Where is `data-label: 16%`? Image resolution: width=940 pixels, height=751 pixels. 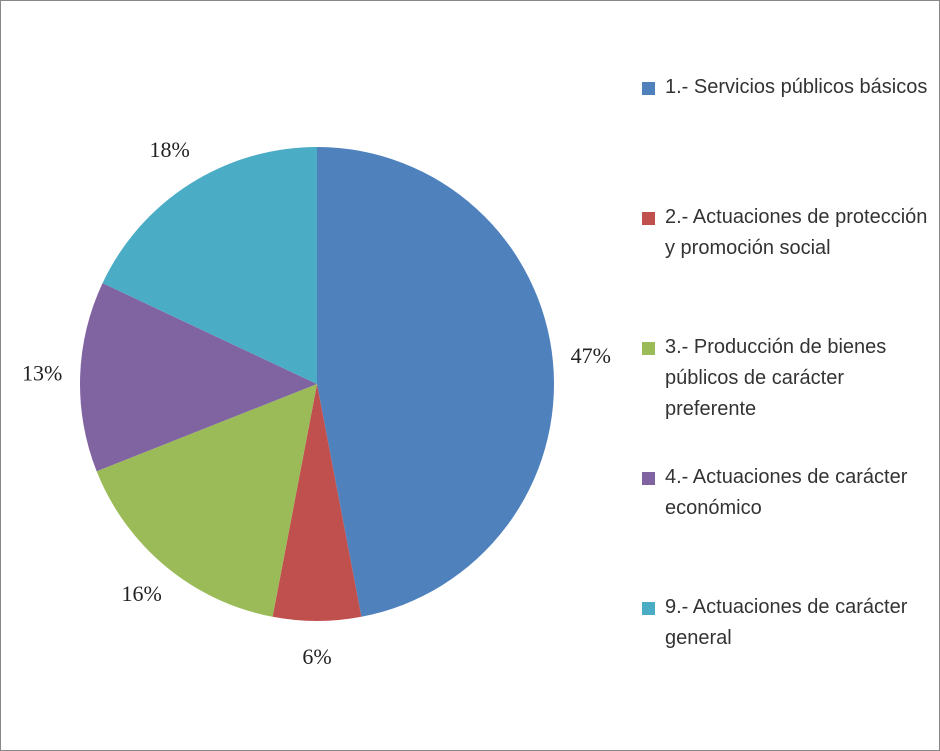 data-label: 16% is located at coordinates (142, 593).